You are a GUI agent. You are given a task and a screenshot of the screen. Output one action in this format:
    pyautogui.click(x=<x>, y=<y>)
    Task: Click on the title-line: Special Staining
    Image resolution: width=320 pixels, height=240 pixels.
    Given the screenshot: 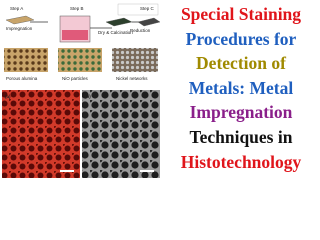 What is the action you would take?
    pyautogui.click(x=241, y=14)
    